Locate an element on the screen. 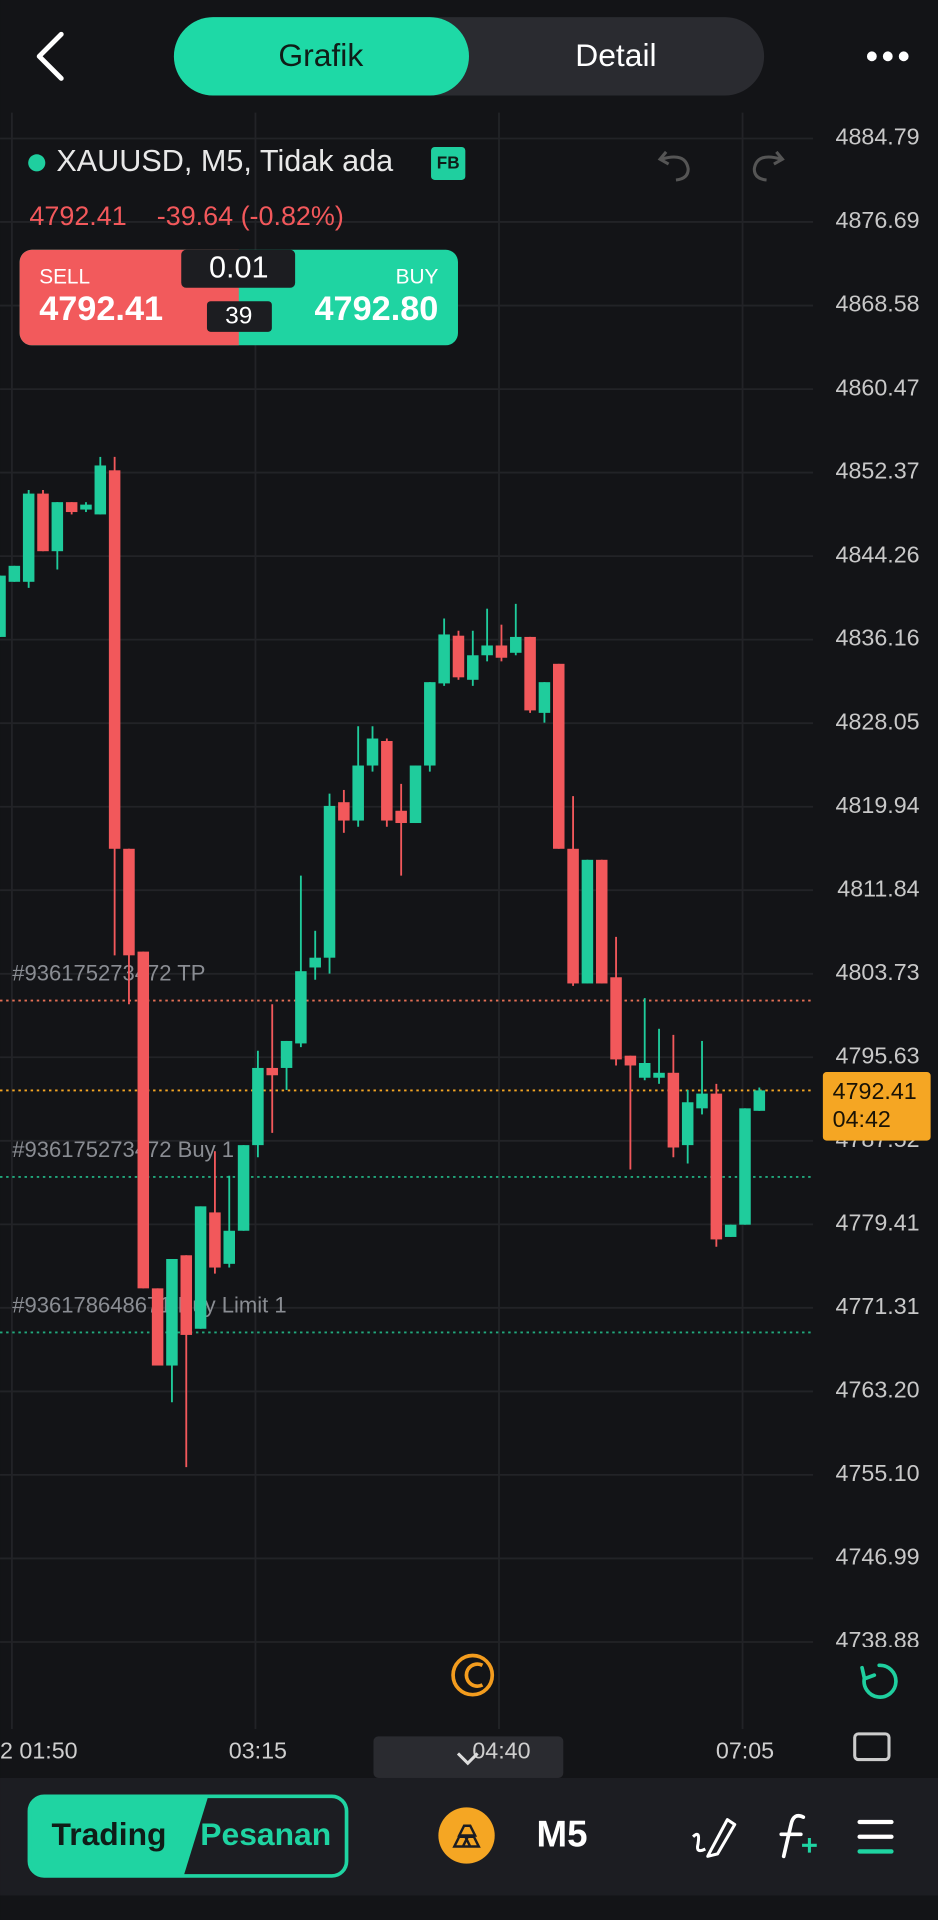 The height and width of the screenshot is (1920, 938). last-price-tag is located at coordinates (876, 1106).